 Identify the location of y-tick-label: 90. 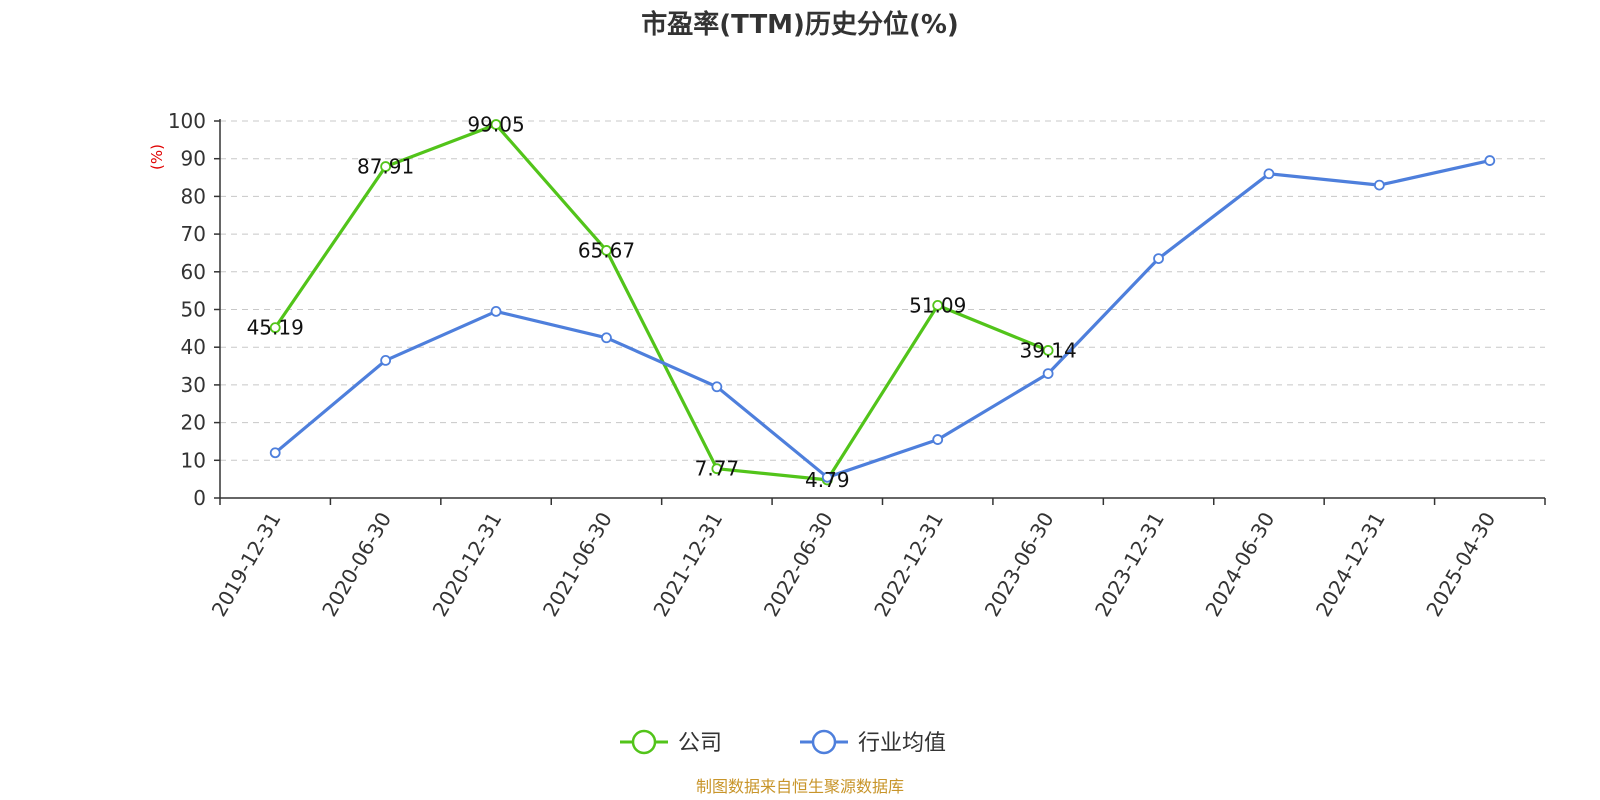
(193, 159).